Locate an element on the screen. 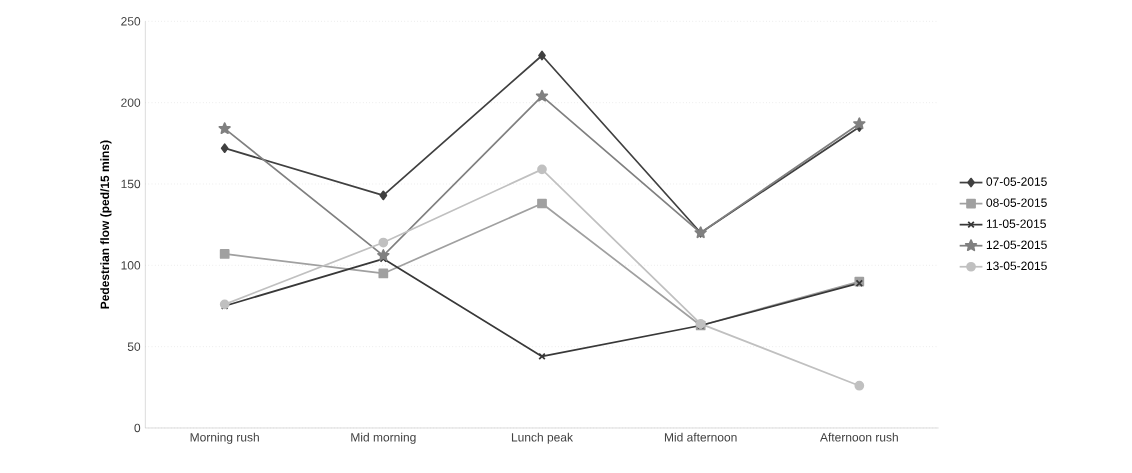 The height and width of the screenshot is (473, 1132). legend-label: 12-05-2015 is located at coordinates (1016, 244).